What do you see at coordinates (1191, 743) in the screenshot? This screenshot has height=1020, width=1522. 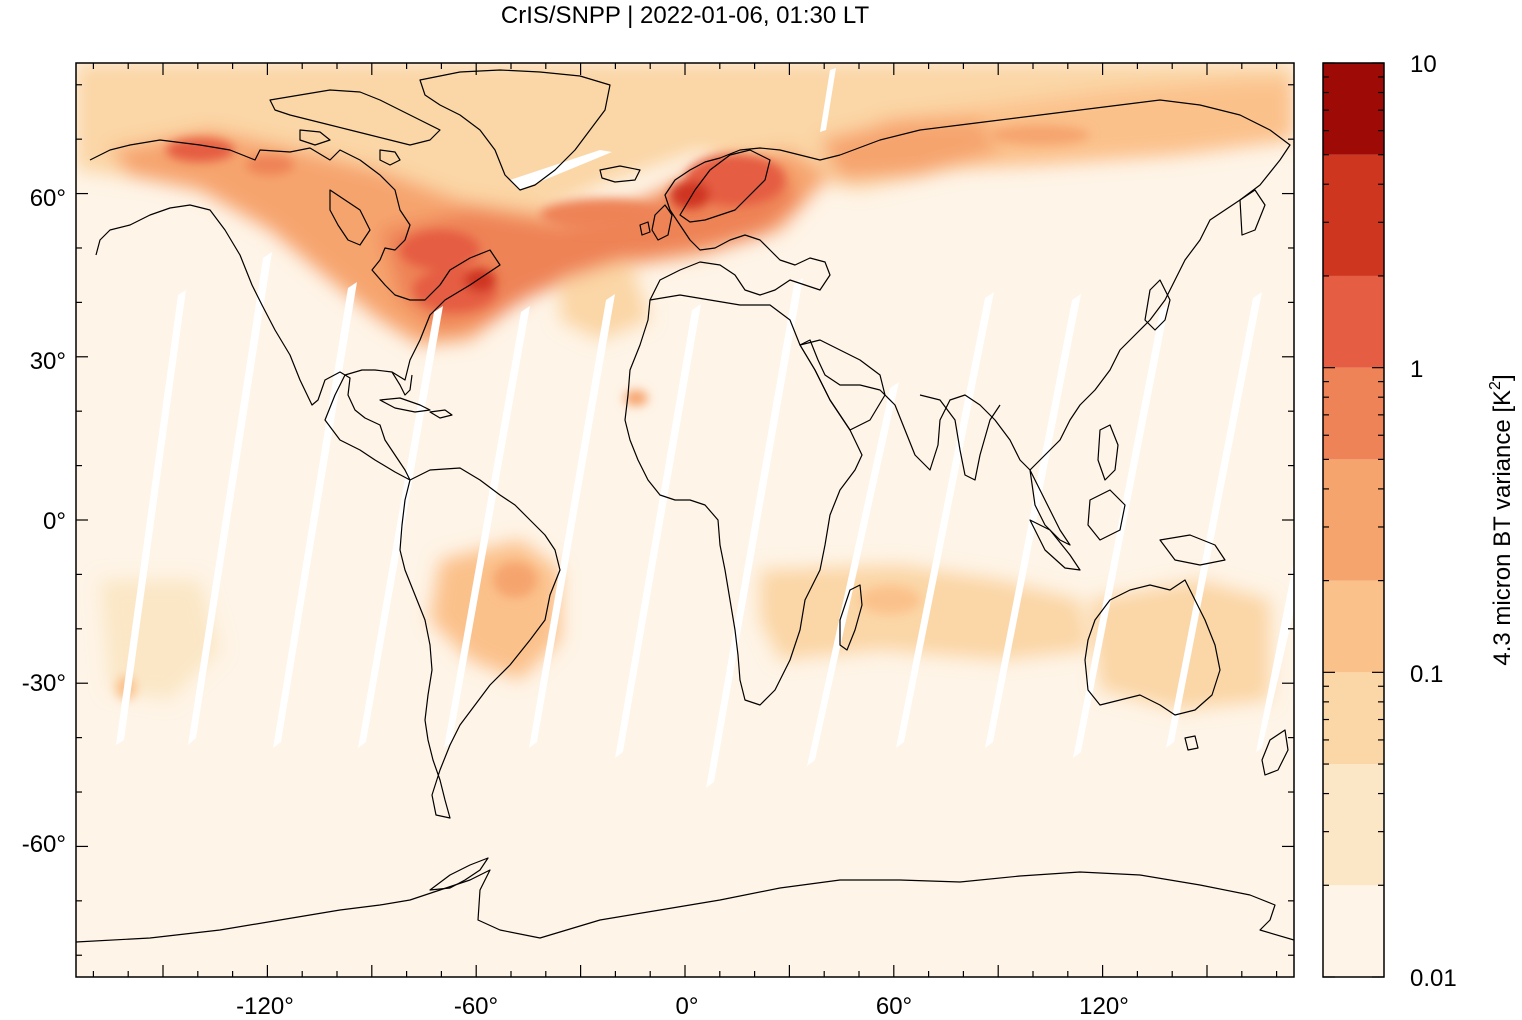 I see `coast-tasmania` at bounding box center [1191, 743].